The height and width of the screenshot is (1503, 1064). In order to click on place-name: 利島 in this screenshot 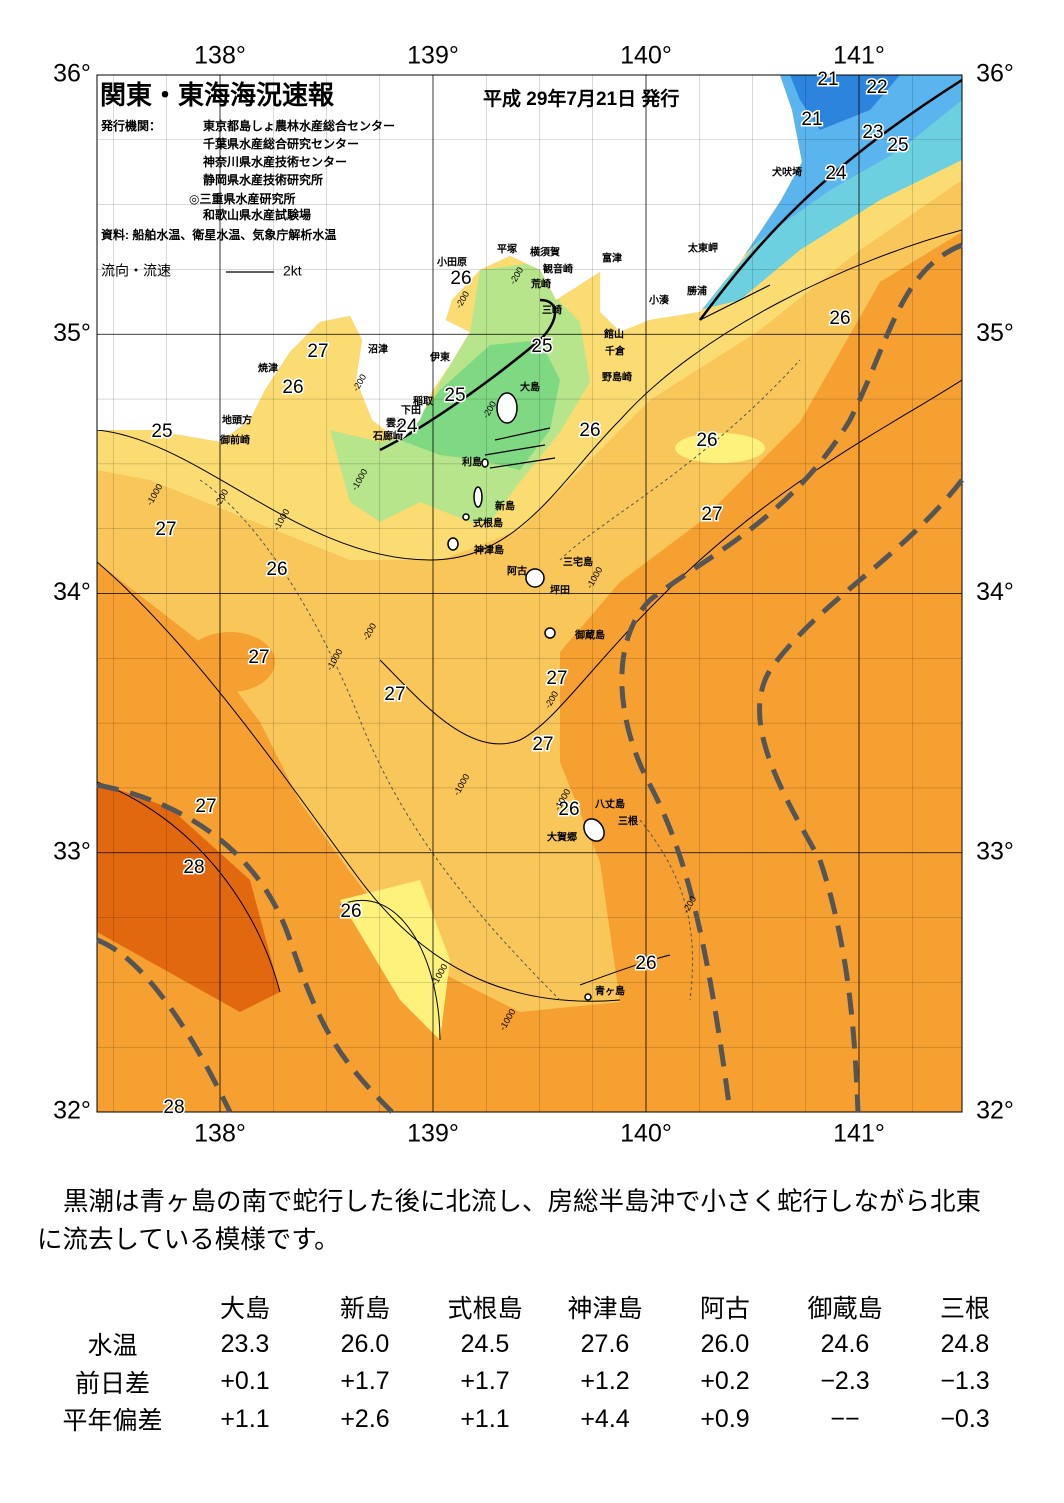, I will do `click(472, 462)`.